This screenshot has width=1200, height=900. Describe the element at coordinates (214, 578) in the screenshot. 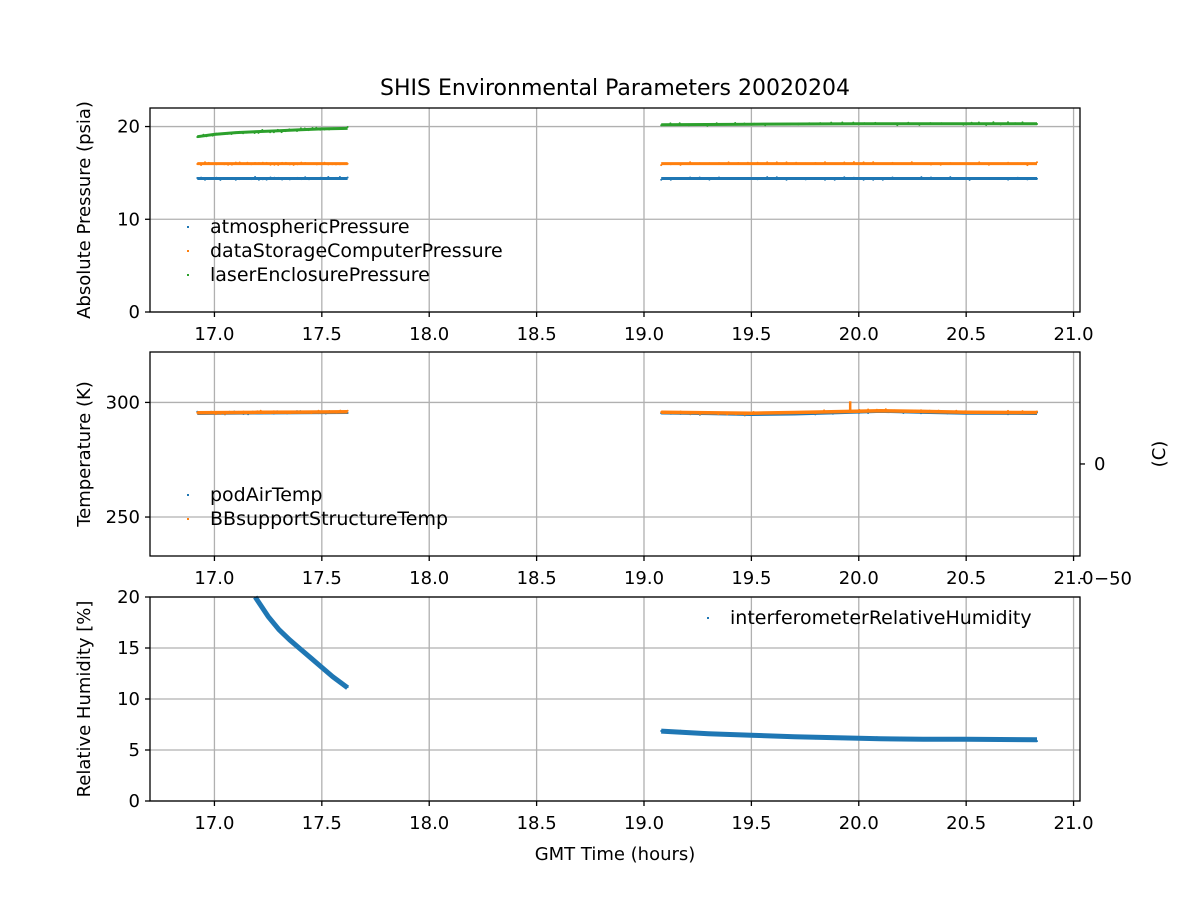

I see `x-tick-label: 17.0` at that location.